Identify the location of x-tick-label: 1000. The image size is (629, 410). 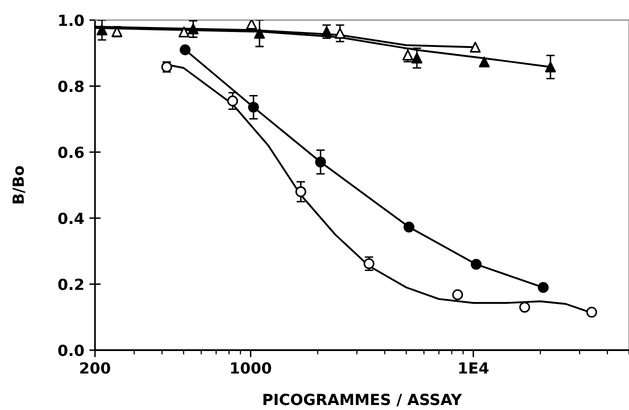
(251, 368).